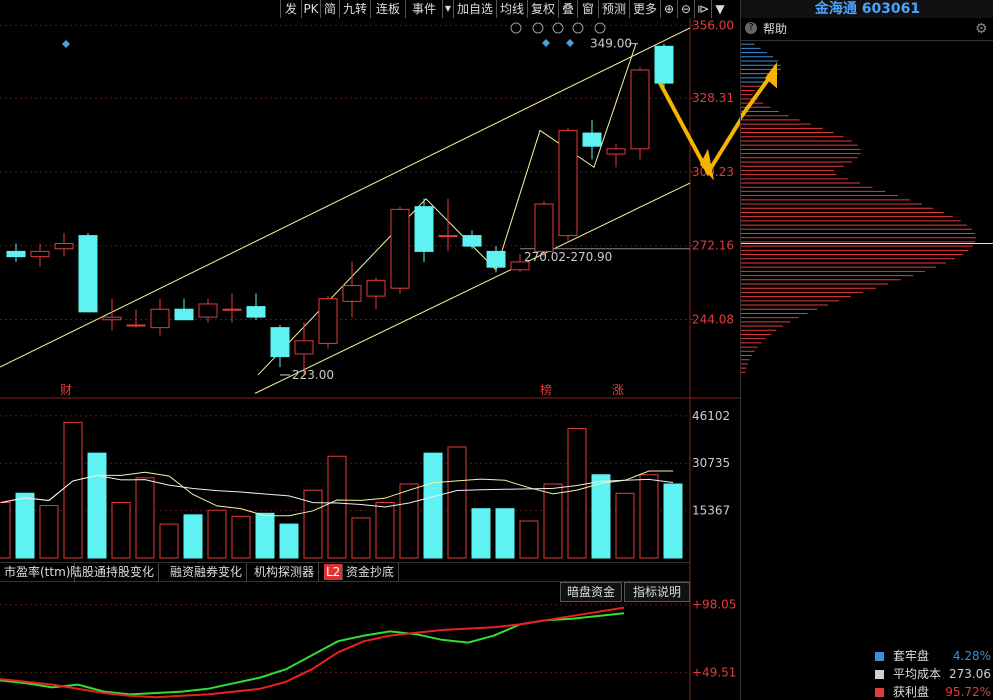 This screenshot has width=993, height=700. Describe the element at coordinates (113, 572) in the screenshot. I see `indicator-tab-2: 陆股通持股变化` at that location.